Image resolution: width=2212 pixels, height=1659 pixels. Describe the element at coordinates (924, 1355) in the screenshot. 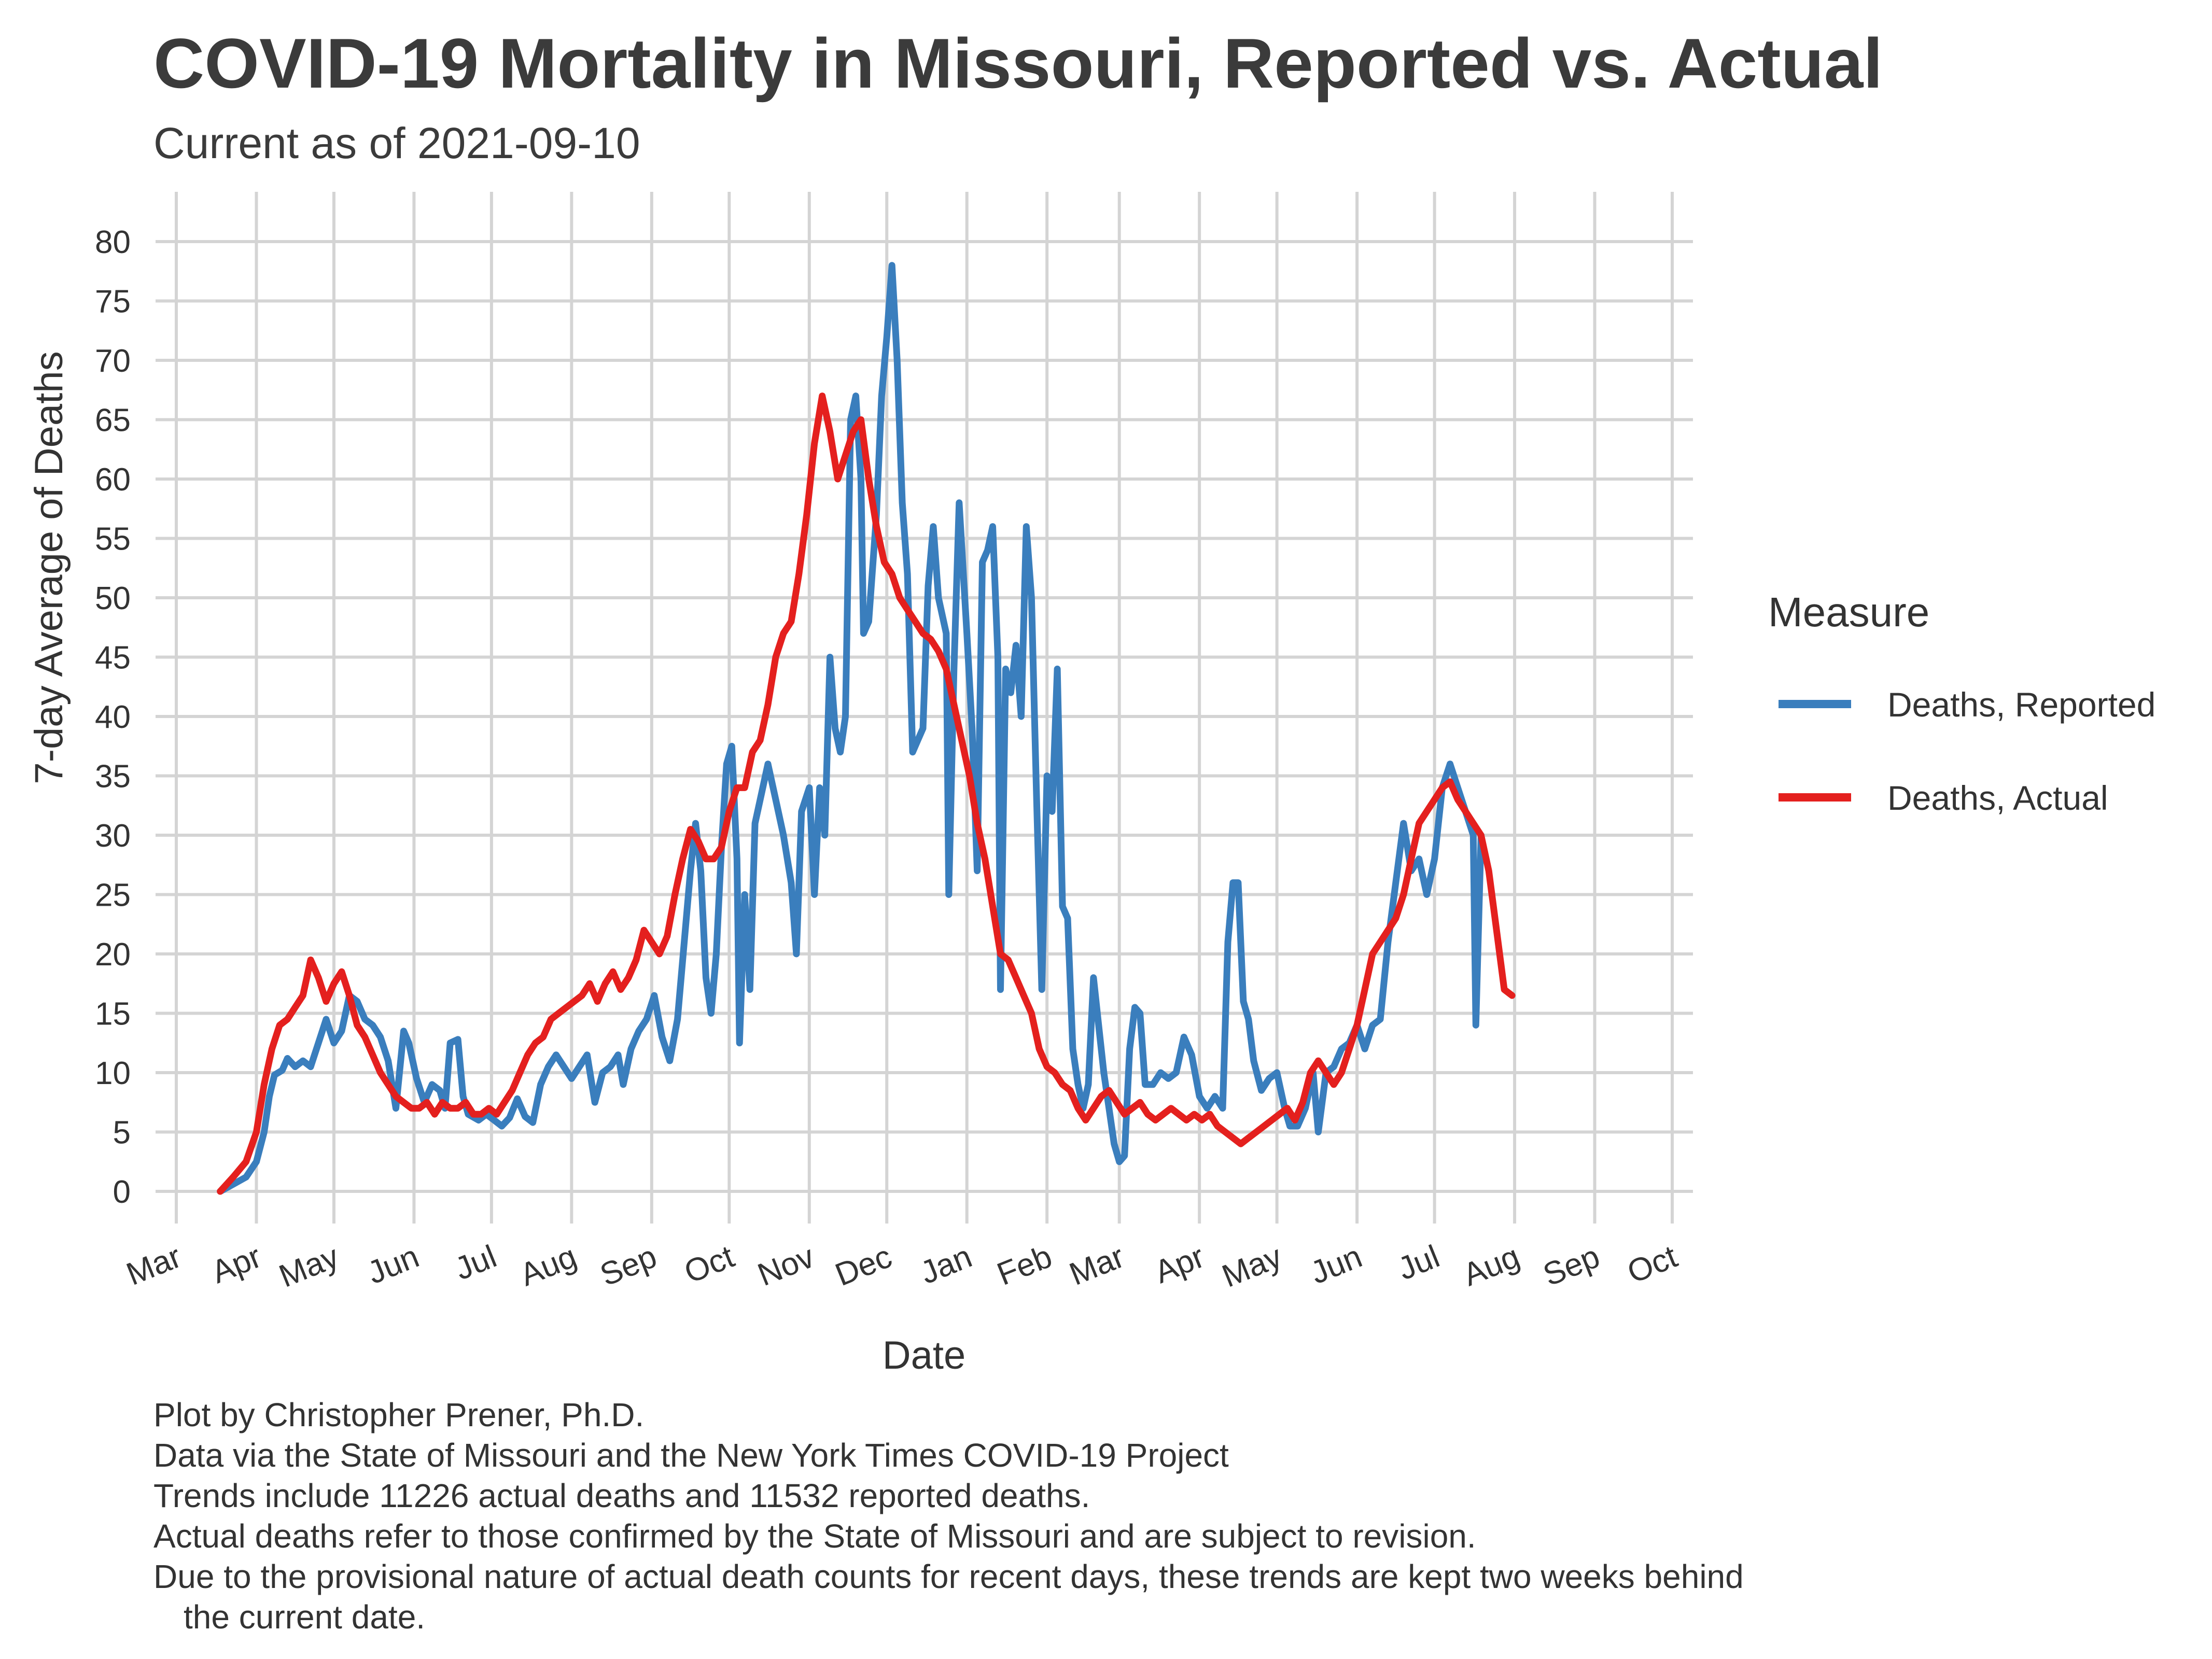

I see `x-axis-label: Date` at that location.